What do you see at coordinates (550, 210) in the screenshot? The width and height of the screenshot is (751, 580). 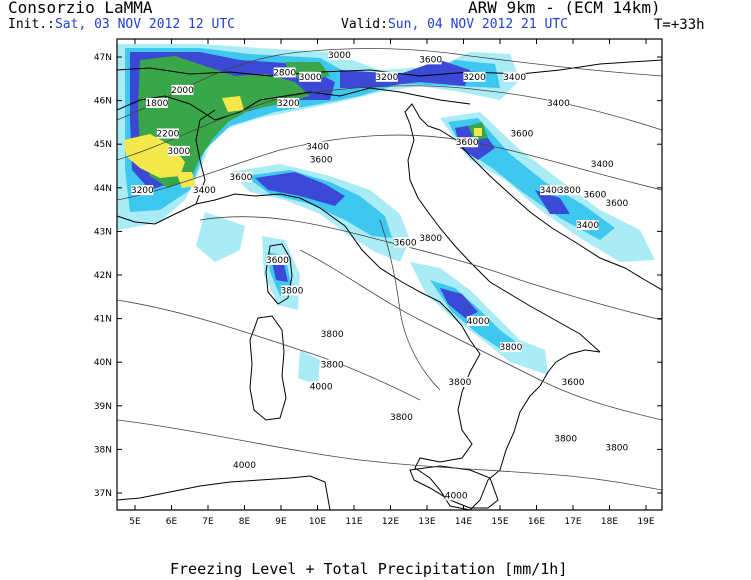 I see `balkan-coast` at bounding box center [550, 210].